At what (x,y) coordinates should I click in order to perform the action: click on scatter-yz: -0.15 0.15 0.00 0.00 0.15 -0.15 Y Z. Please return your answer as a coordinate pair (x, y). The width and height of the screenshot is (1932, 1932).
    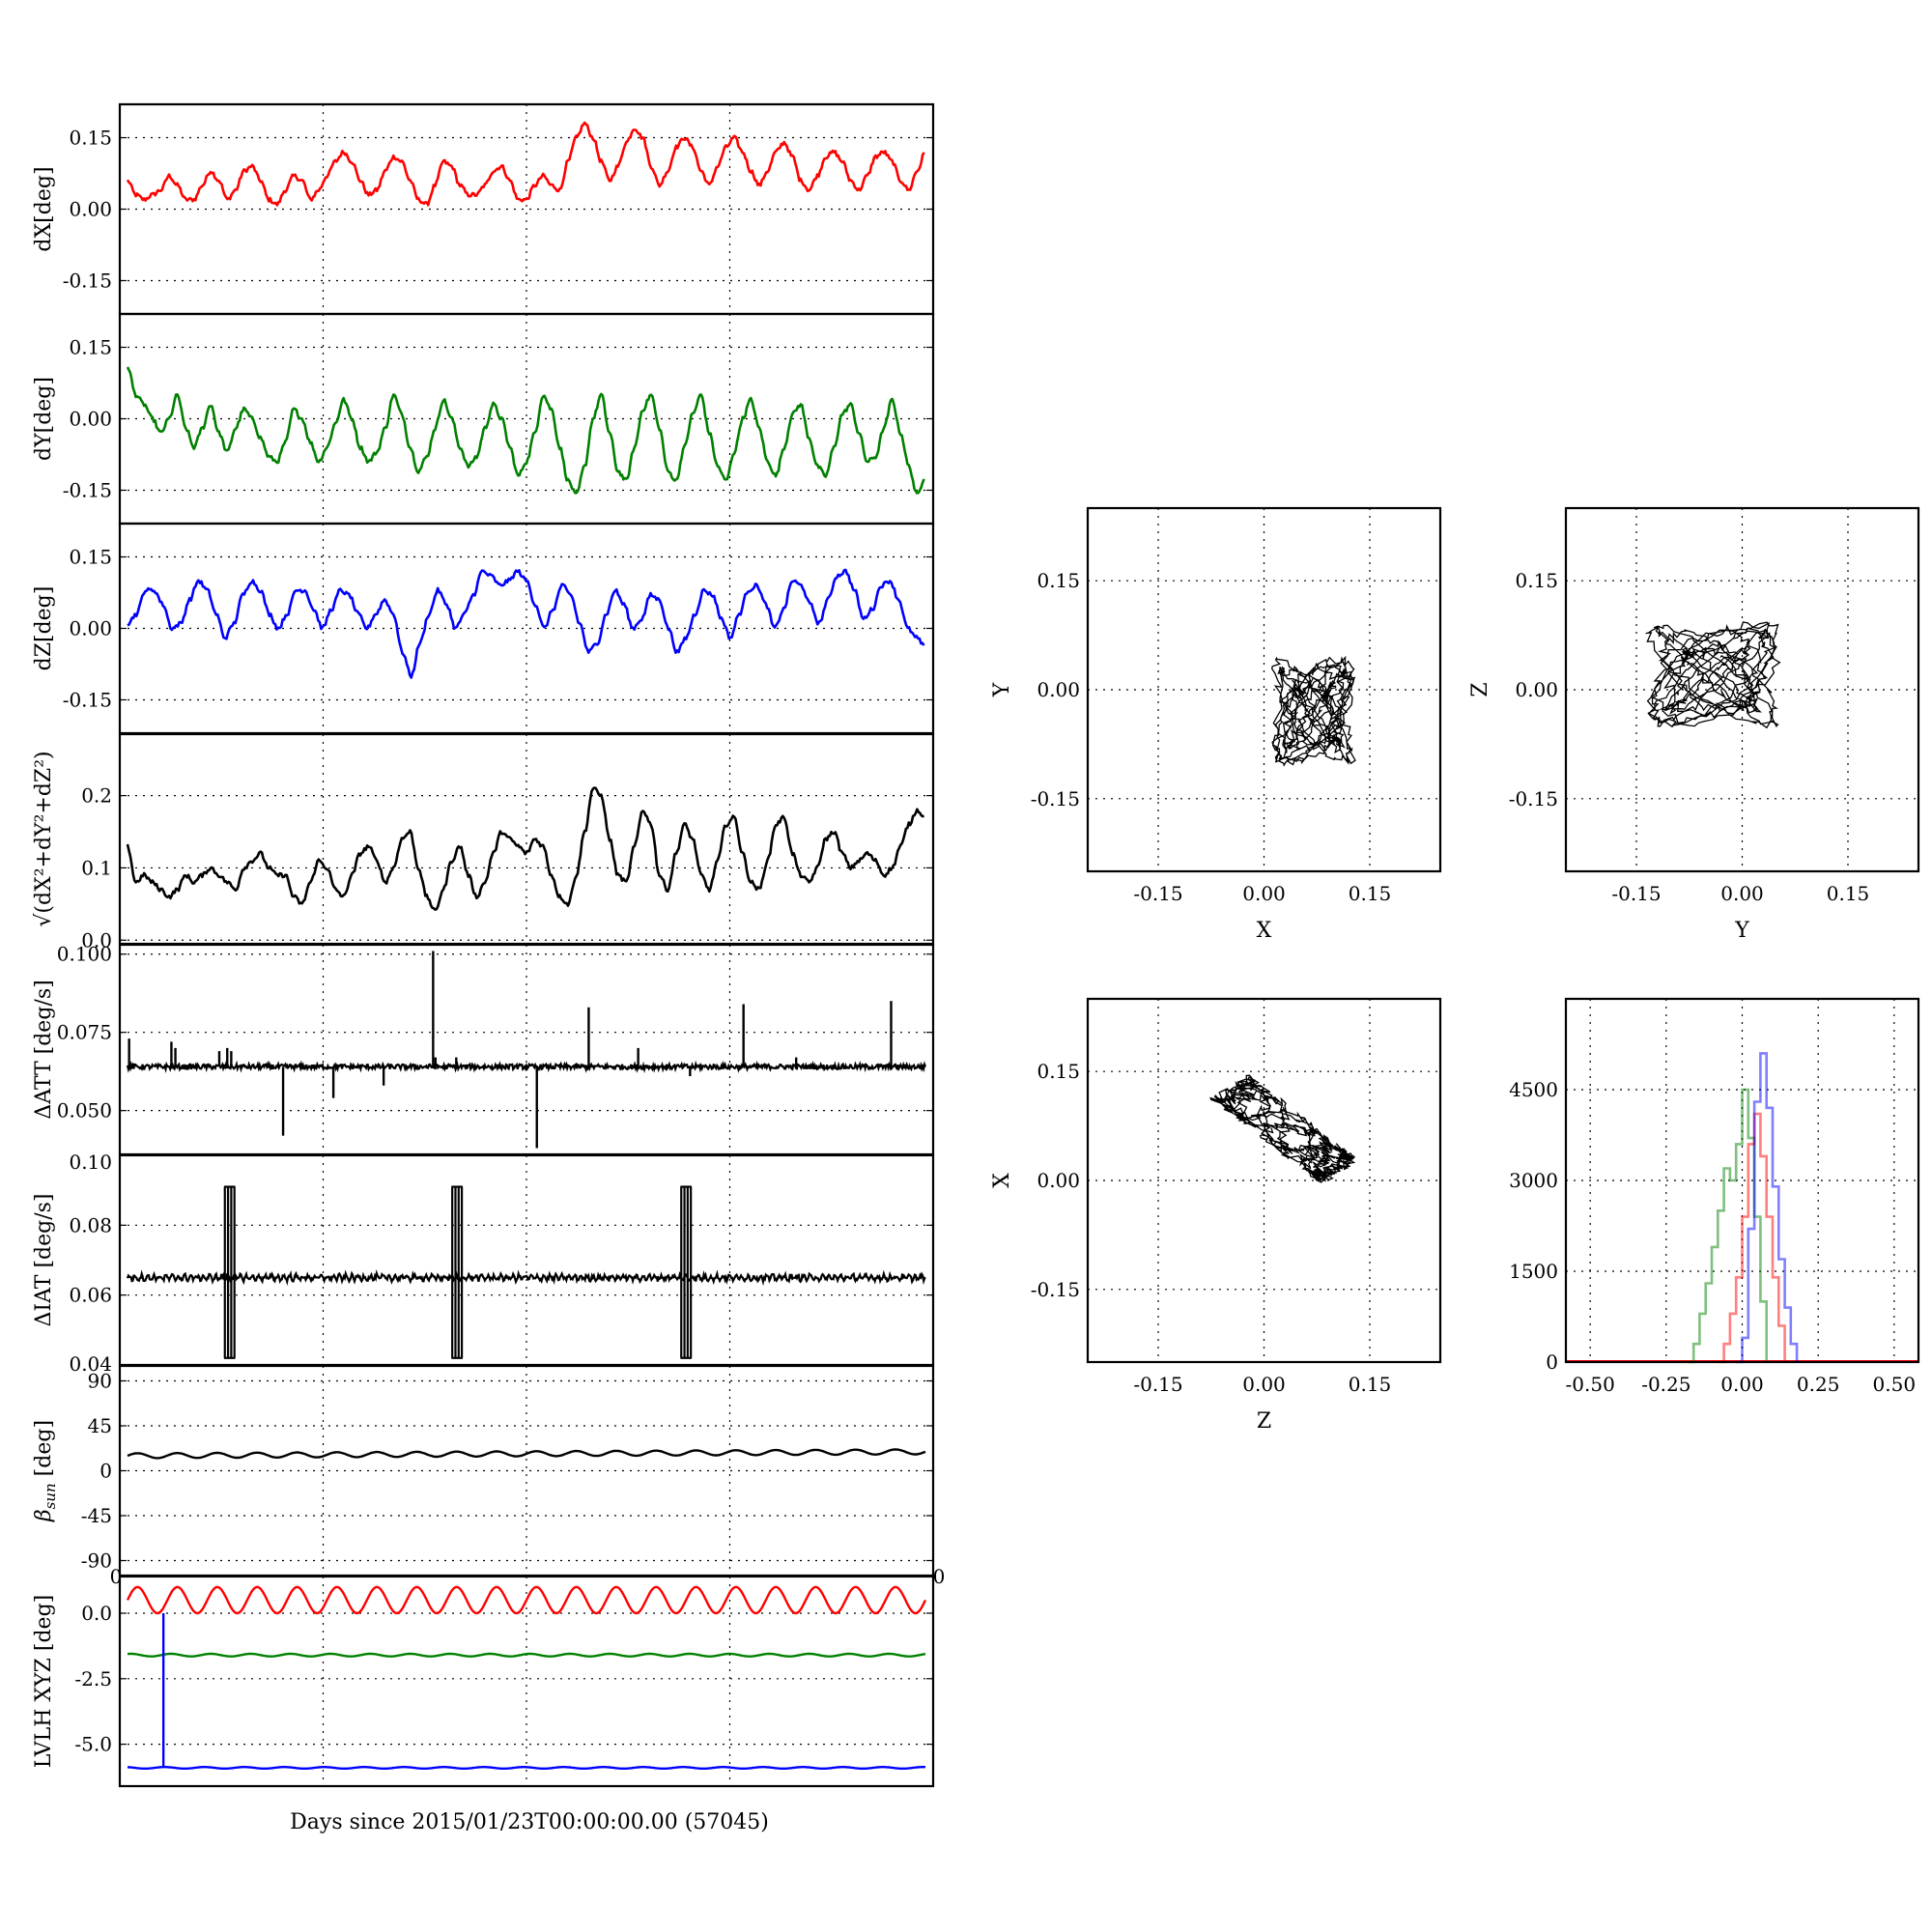
    Looking at the image, I should click on (1694, 724).